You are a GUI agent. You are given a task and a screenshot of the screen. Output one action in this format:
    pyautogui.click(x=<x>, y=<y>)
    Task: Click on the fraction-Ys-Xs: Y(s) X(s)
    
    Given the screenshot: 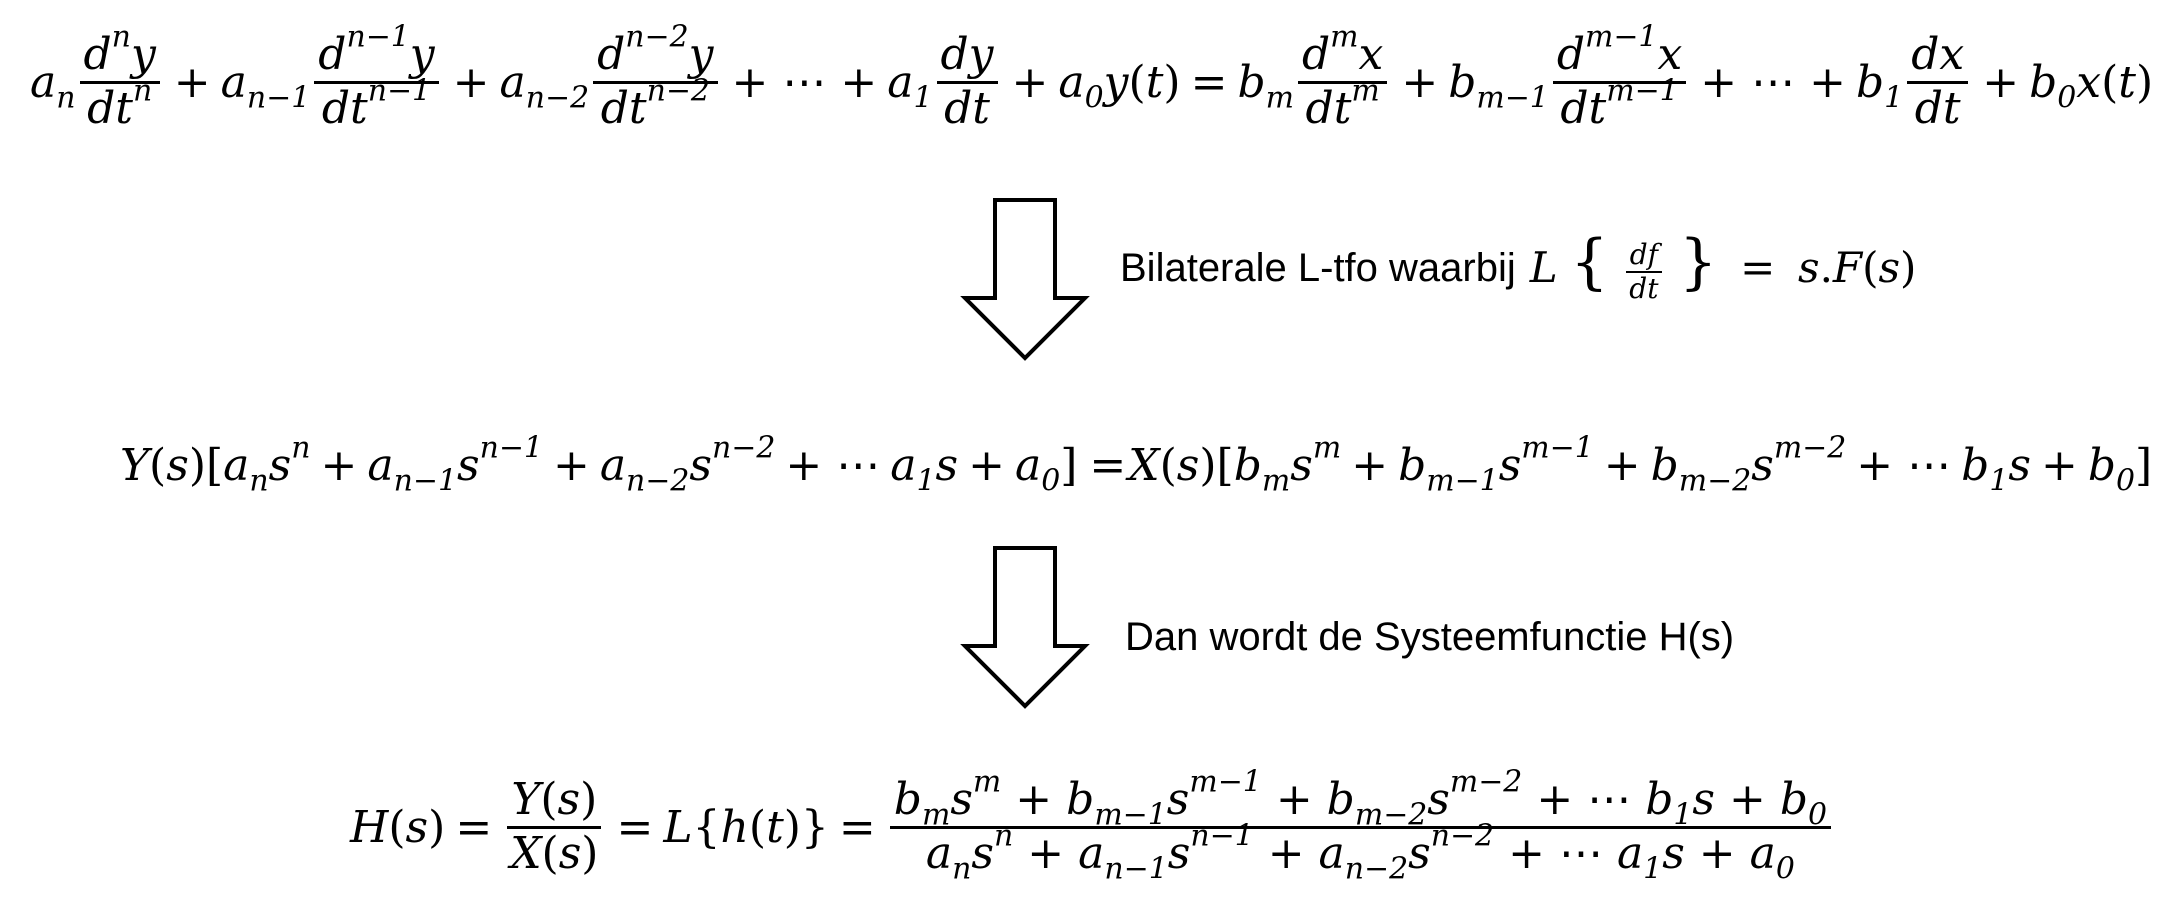 What is the action you would take?
    pyautogui.click(x=554, y=826)
    